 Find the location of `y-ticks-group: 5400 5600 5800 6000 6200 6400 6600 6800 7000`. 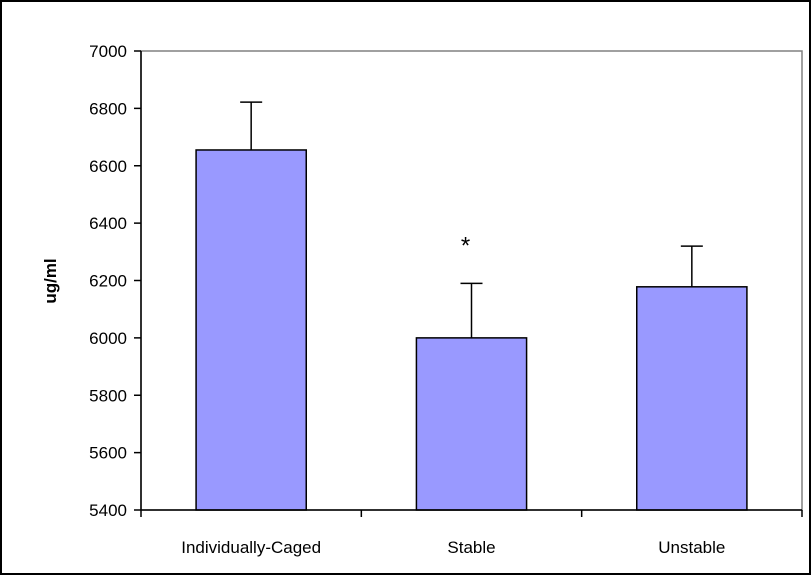

y-ticks-group: 5400 5600 5800 6000 6200 6400 6600 6800 7000 is located at coordinates (115, 281).